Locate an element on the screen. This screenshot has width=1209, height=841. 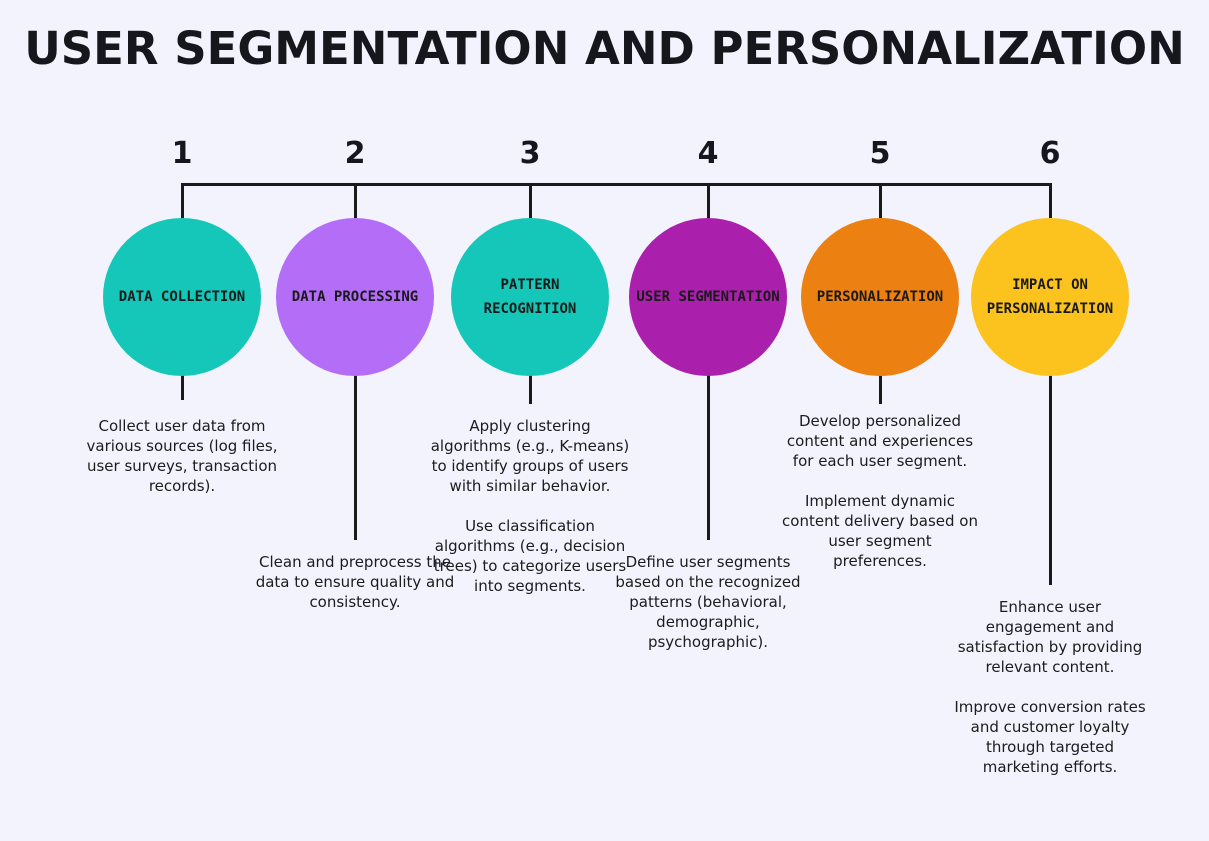
step-label: IMPACT ON PERSONALIZATION is located at coordinates (1050, 297).